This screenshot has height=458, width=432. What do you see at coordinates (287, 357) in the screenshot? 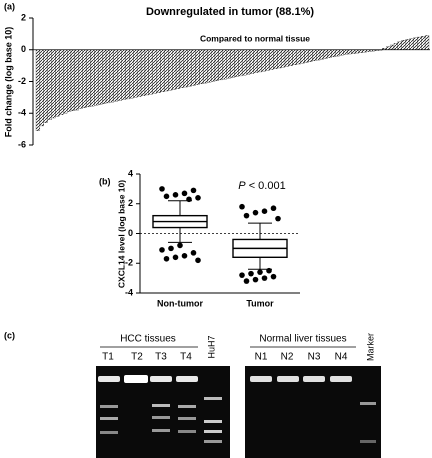
I see `lane-label: N2` at bounding box center [287, 357].